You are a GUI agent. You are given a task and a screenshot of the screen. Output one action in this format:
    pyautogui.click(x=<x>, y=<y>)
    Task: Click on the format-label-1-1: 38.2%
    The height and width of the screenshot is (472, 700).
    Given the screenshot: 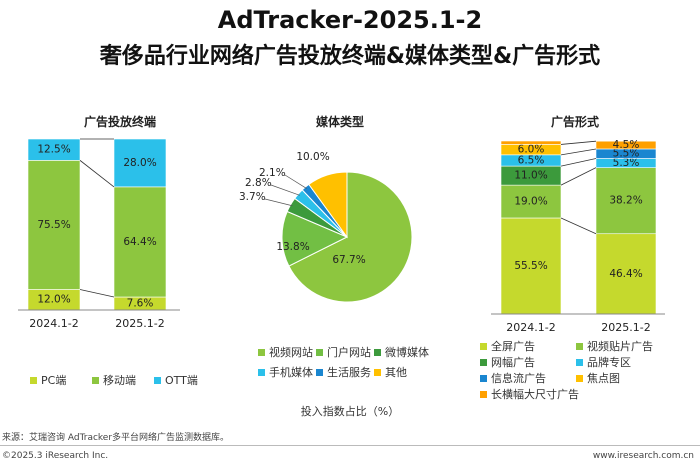 What is the action you would take?
    pyautogui.click(x=625, y=201)
    